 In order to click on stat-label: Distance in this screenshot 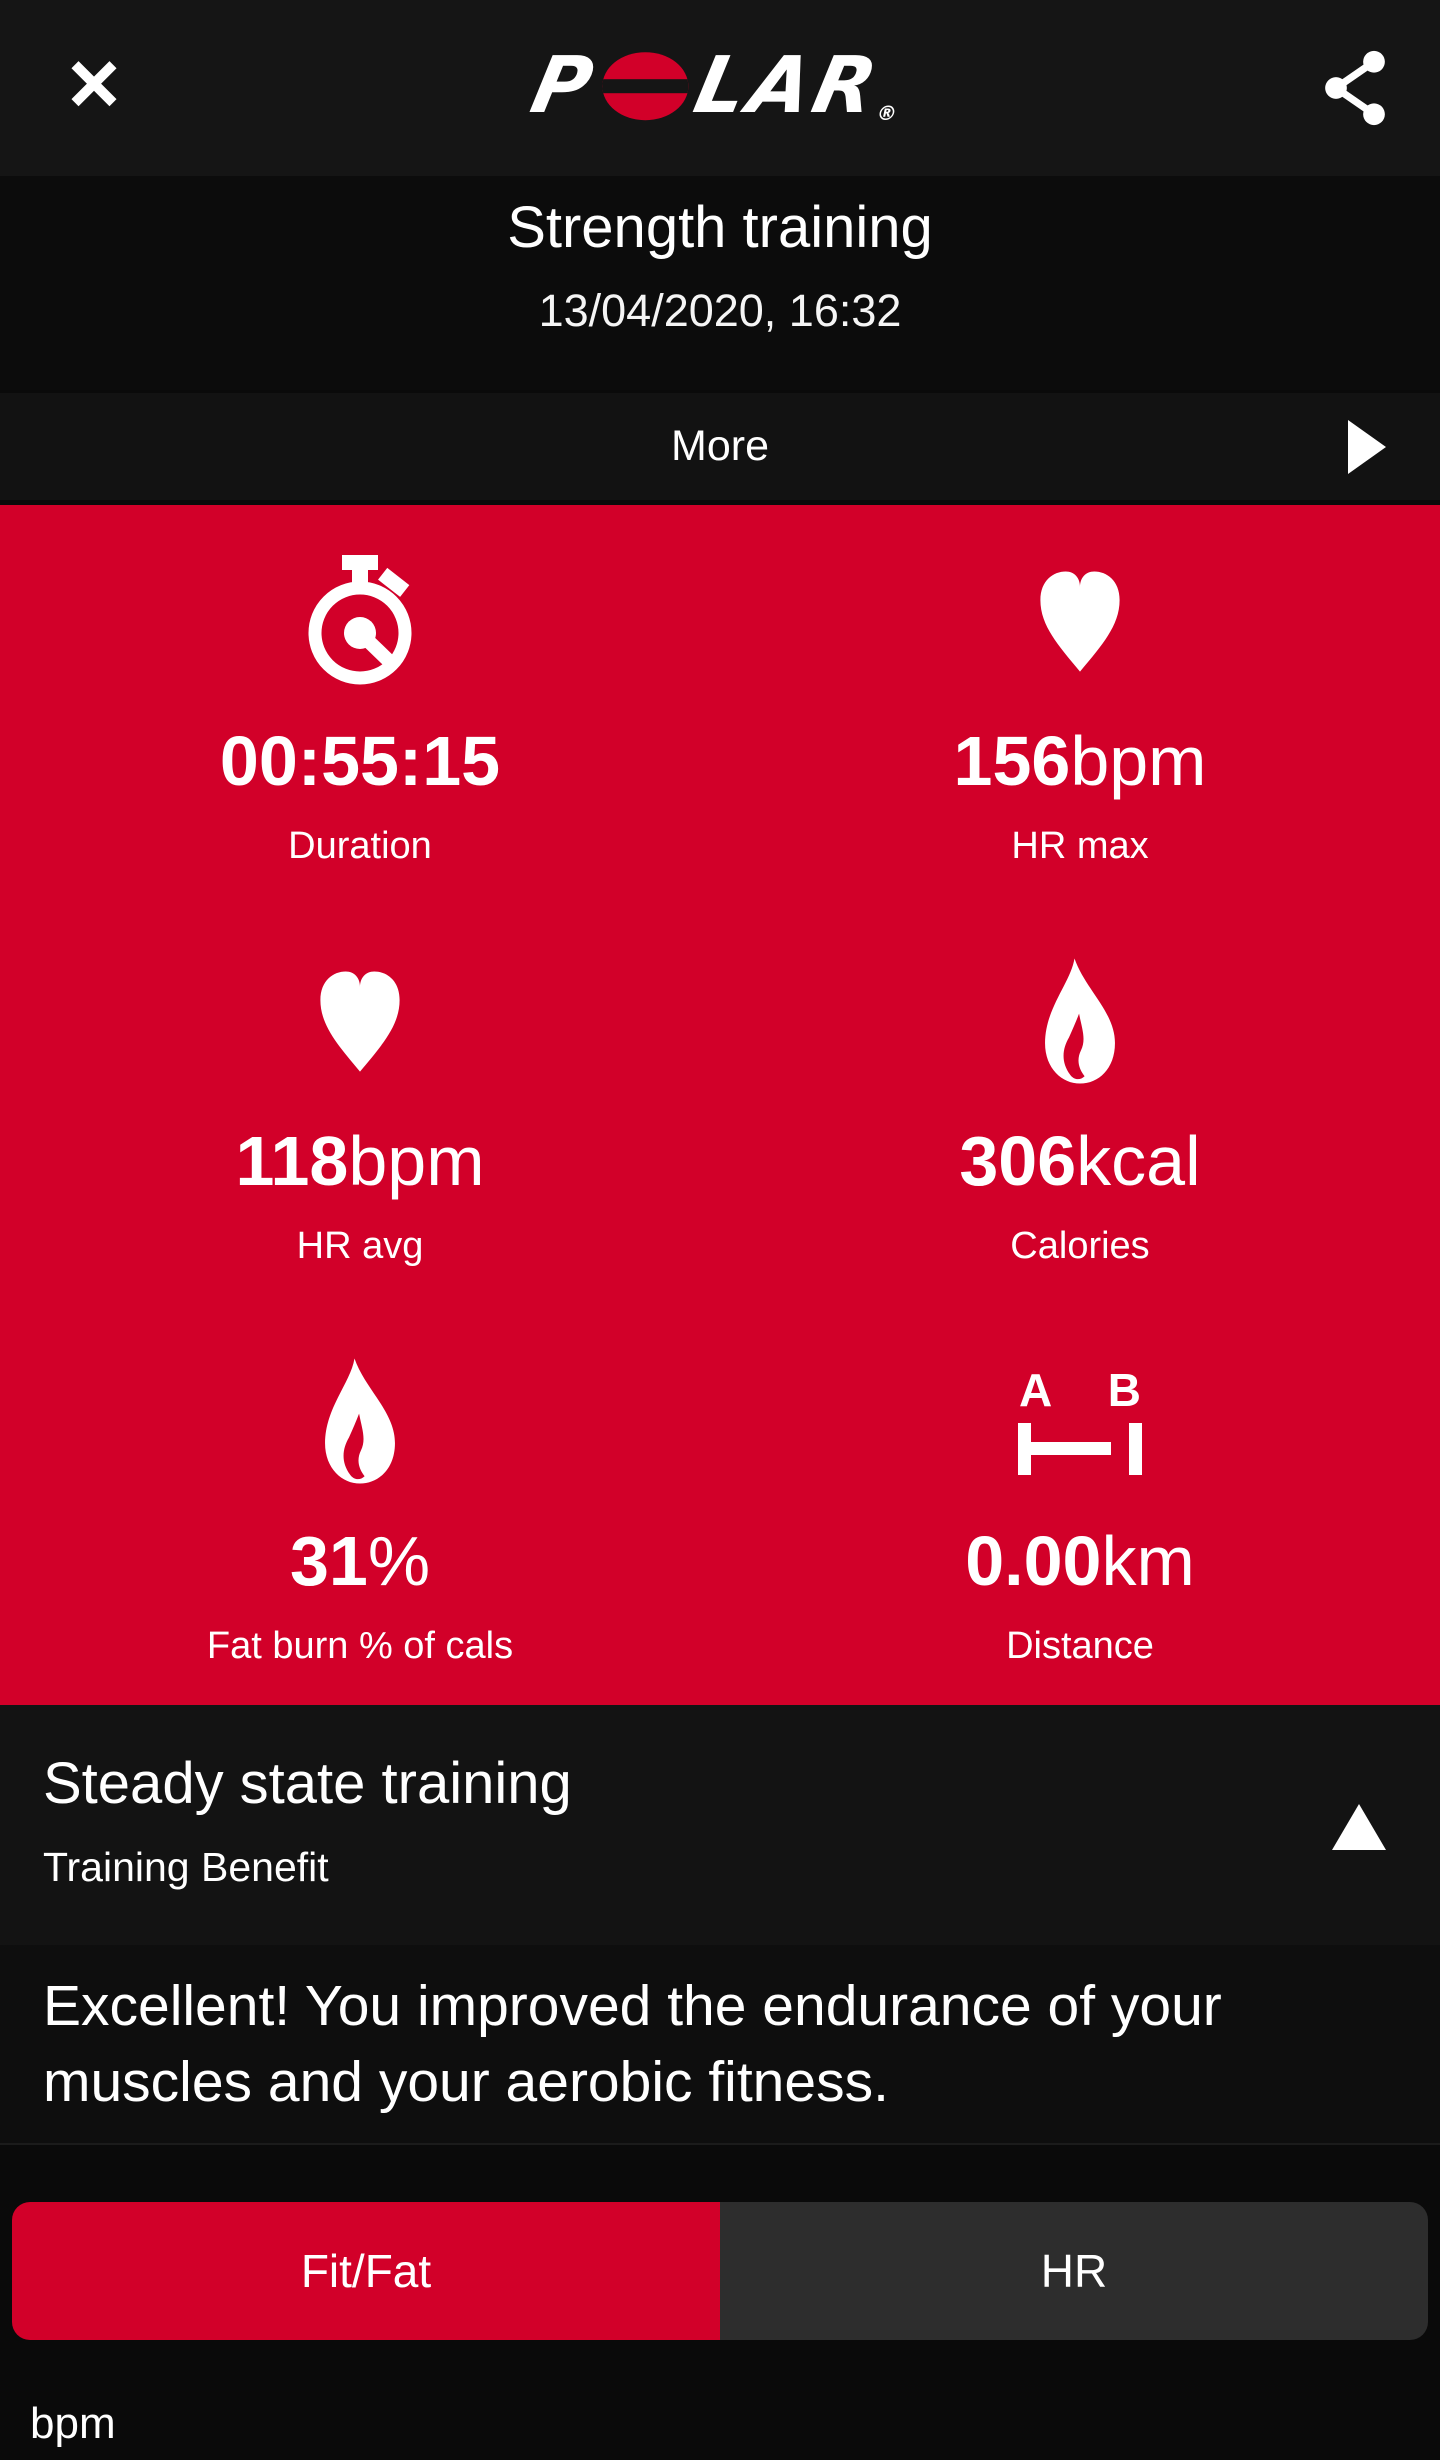, I will do `click(1080, 1646)`.